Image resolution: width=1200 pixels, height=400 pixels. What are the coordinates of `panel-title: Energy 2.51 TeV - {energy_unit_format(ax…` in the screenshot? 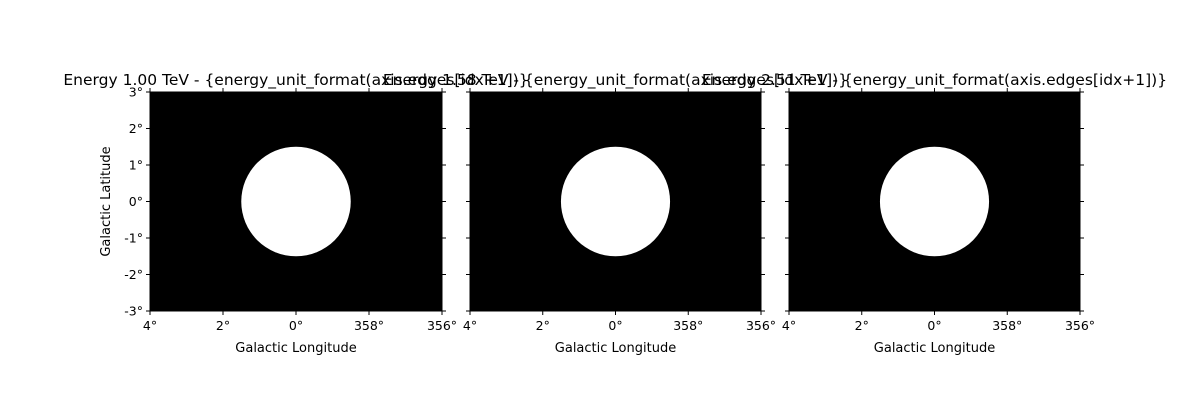 It's located at (934, 80).